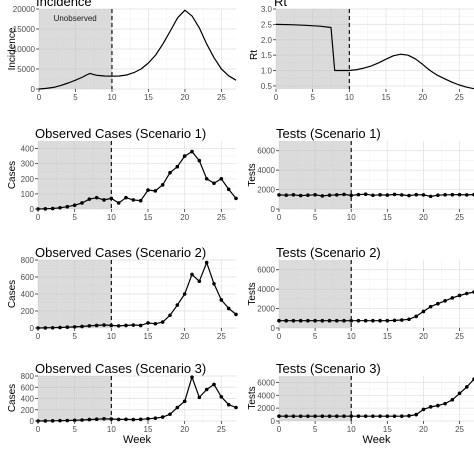 The width and height of the screenshot is (474, 471). Describe the element at coordinates (28, 164) in the screenshot. I see `y-tick-label: 300` at that location.